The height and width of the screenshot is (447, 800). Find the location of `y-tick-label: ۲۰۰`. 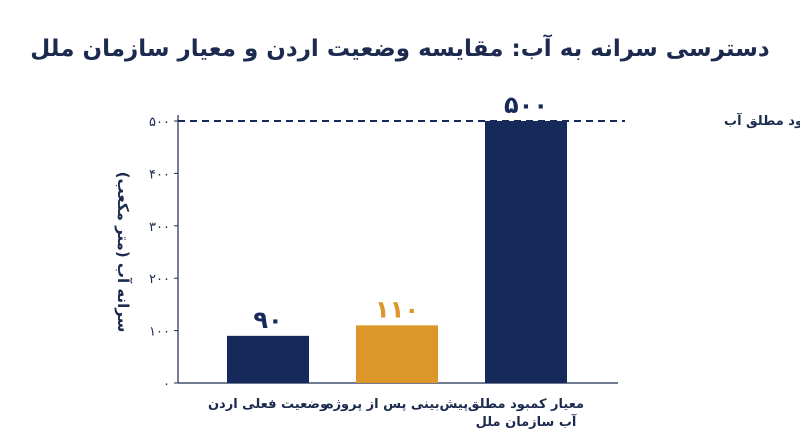

y-tick-label: ۲۰۰ is located at coordinates (159, 279).